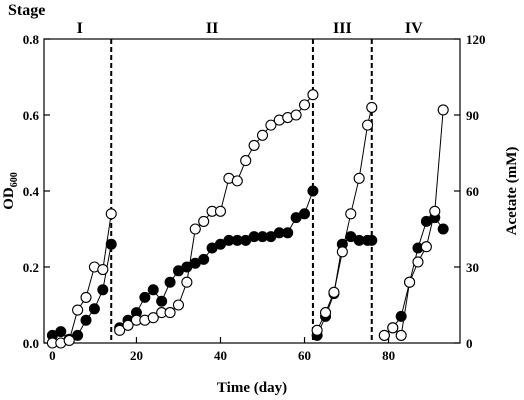  I want to click on stage-label: I, so click(80, 28).